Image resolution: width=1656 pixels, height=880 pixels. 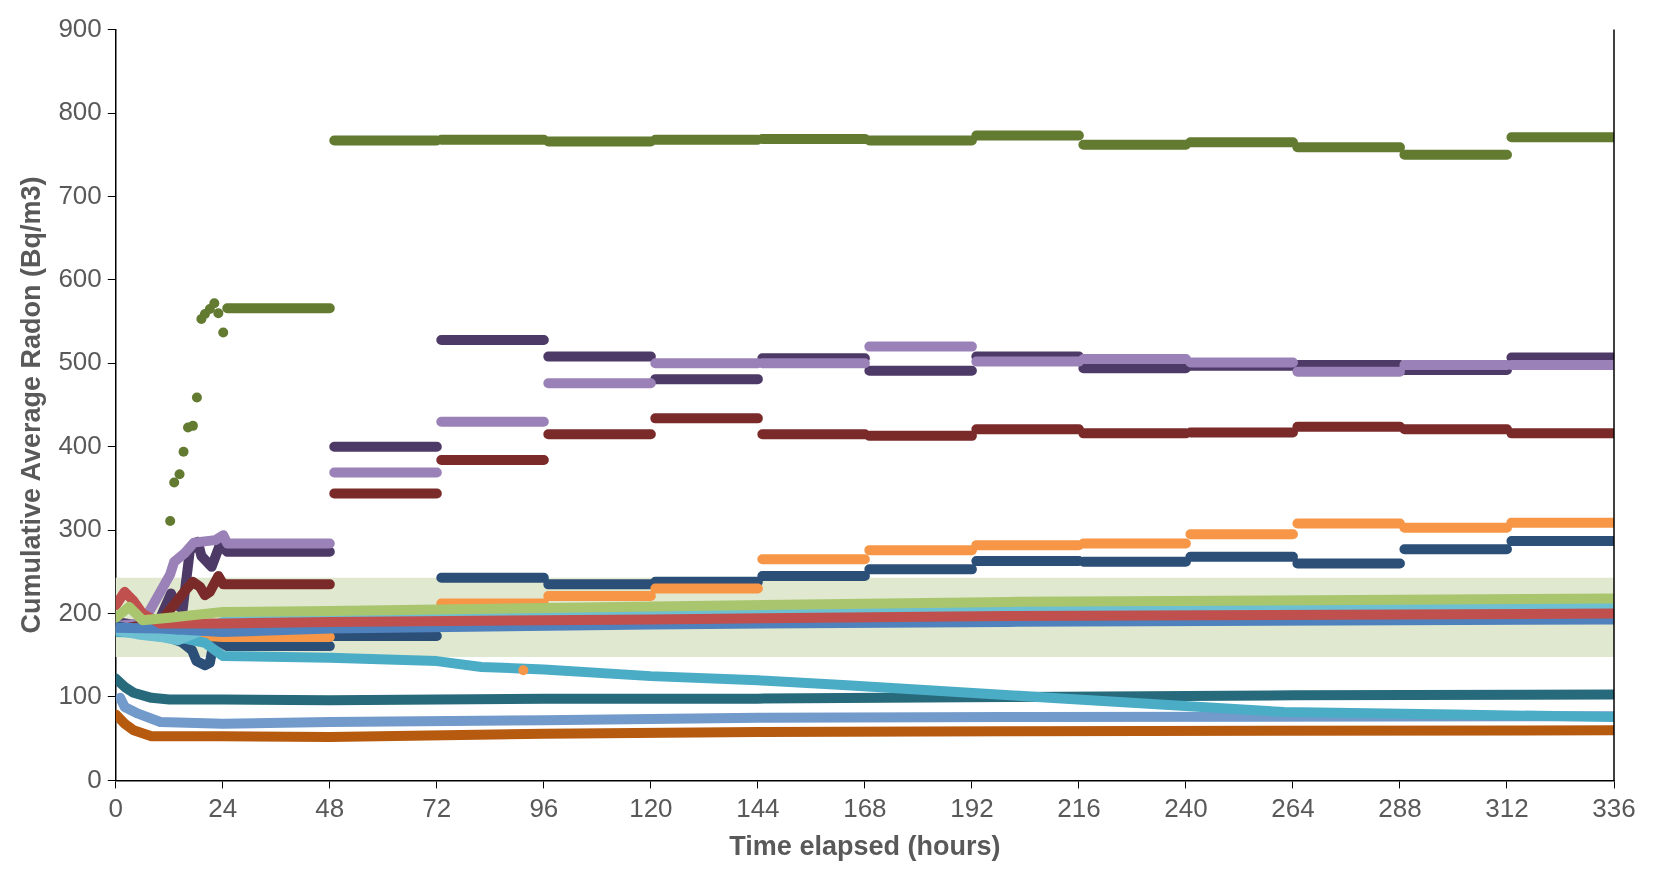 I want to click on x-tick-label: 48, so click(x=330, y=808).